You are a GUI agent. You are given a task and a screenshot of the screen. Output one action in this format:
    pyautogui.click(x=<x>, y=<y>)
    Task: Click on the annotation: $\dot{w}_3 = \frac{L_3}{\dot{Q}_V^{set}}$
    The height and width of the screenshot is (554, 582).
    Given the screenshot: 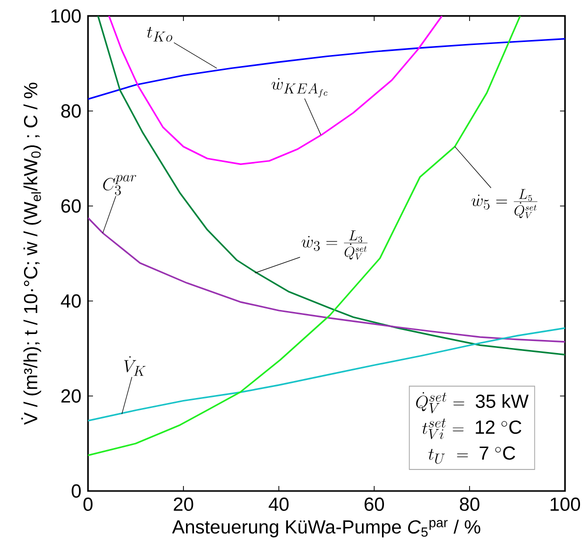 What is the action you would take?
    pyautogui.click(x=335, y=245)
    